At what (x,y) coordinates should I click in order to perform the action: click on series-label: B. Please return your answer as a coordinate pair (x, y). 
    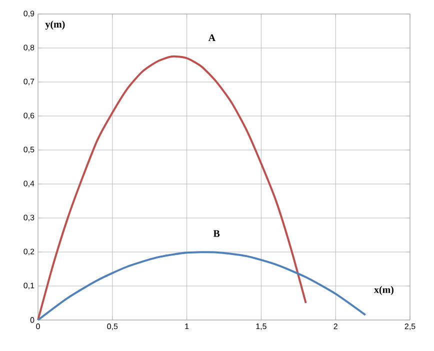
    Looking at the image, I should click on (216, 233).